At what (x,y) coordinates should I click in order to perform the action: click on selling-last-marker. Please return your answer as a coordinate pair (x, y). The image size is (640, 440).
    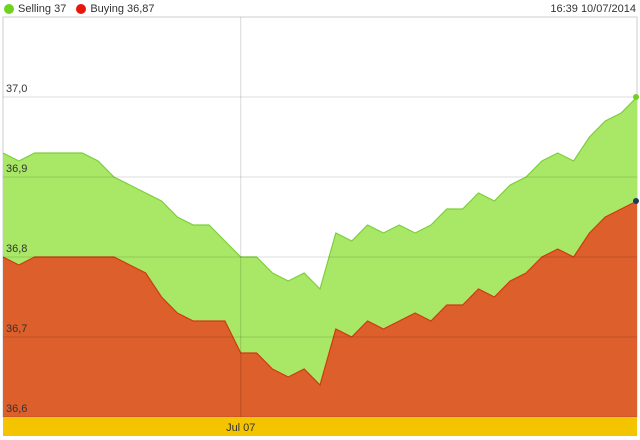
    Looking at the image, I should click on (636, 97).